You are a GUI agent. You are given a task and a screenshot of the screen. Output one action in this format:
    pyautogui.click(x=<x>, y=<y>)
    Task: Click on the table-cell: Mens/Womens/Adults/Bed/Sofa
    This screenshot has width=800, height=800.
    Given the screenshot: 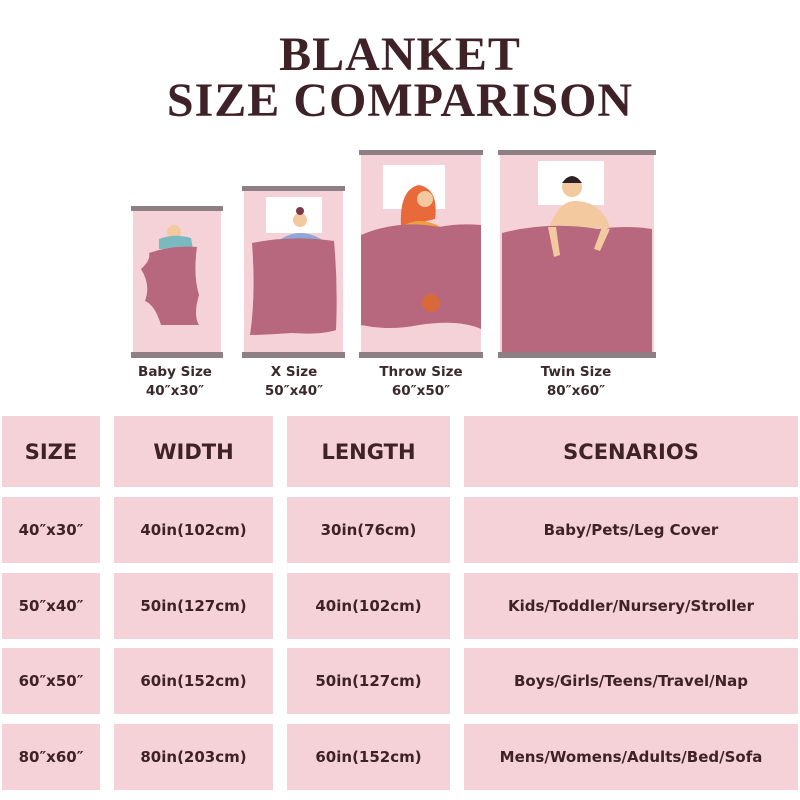 What is the action you would take?
    pyautogui.click(x=631, y=757)
    